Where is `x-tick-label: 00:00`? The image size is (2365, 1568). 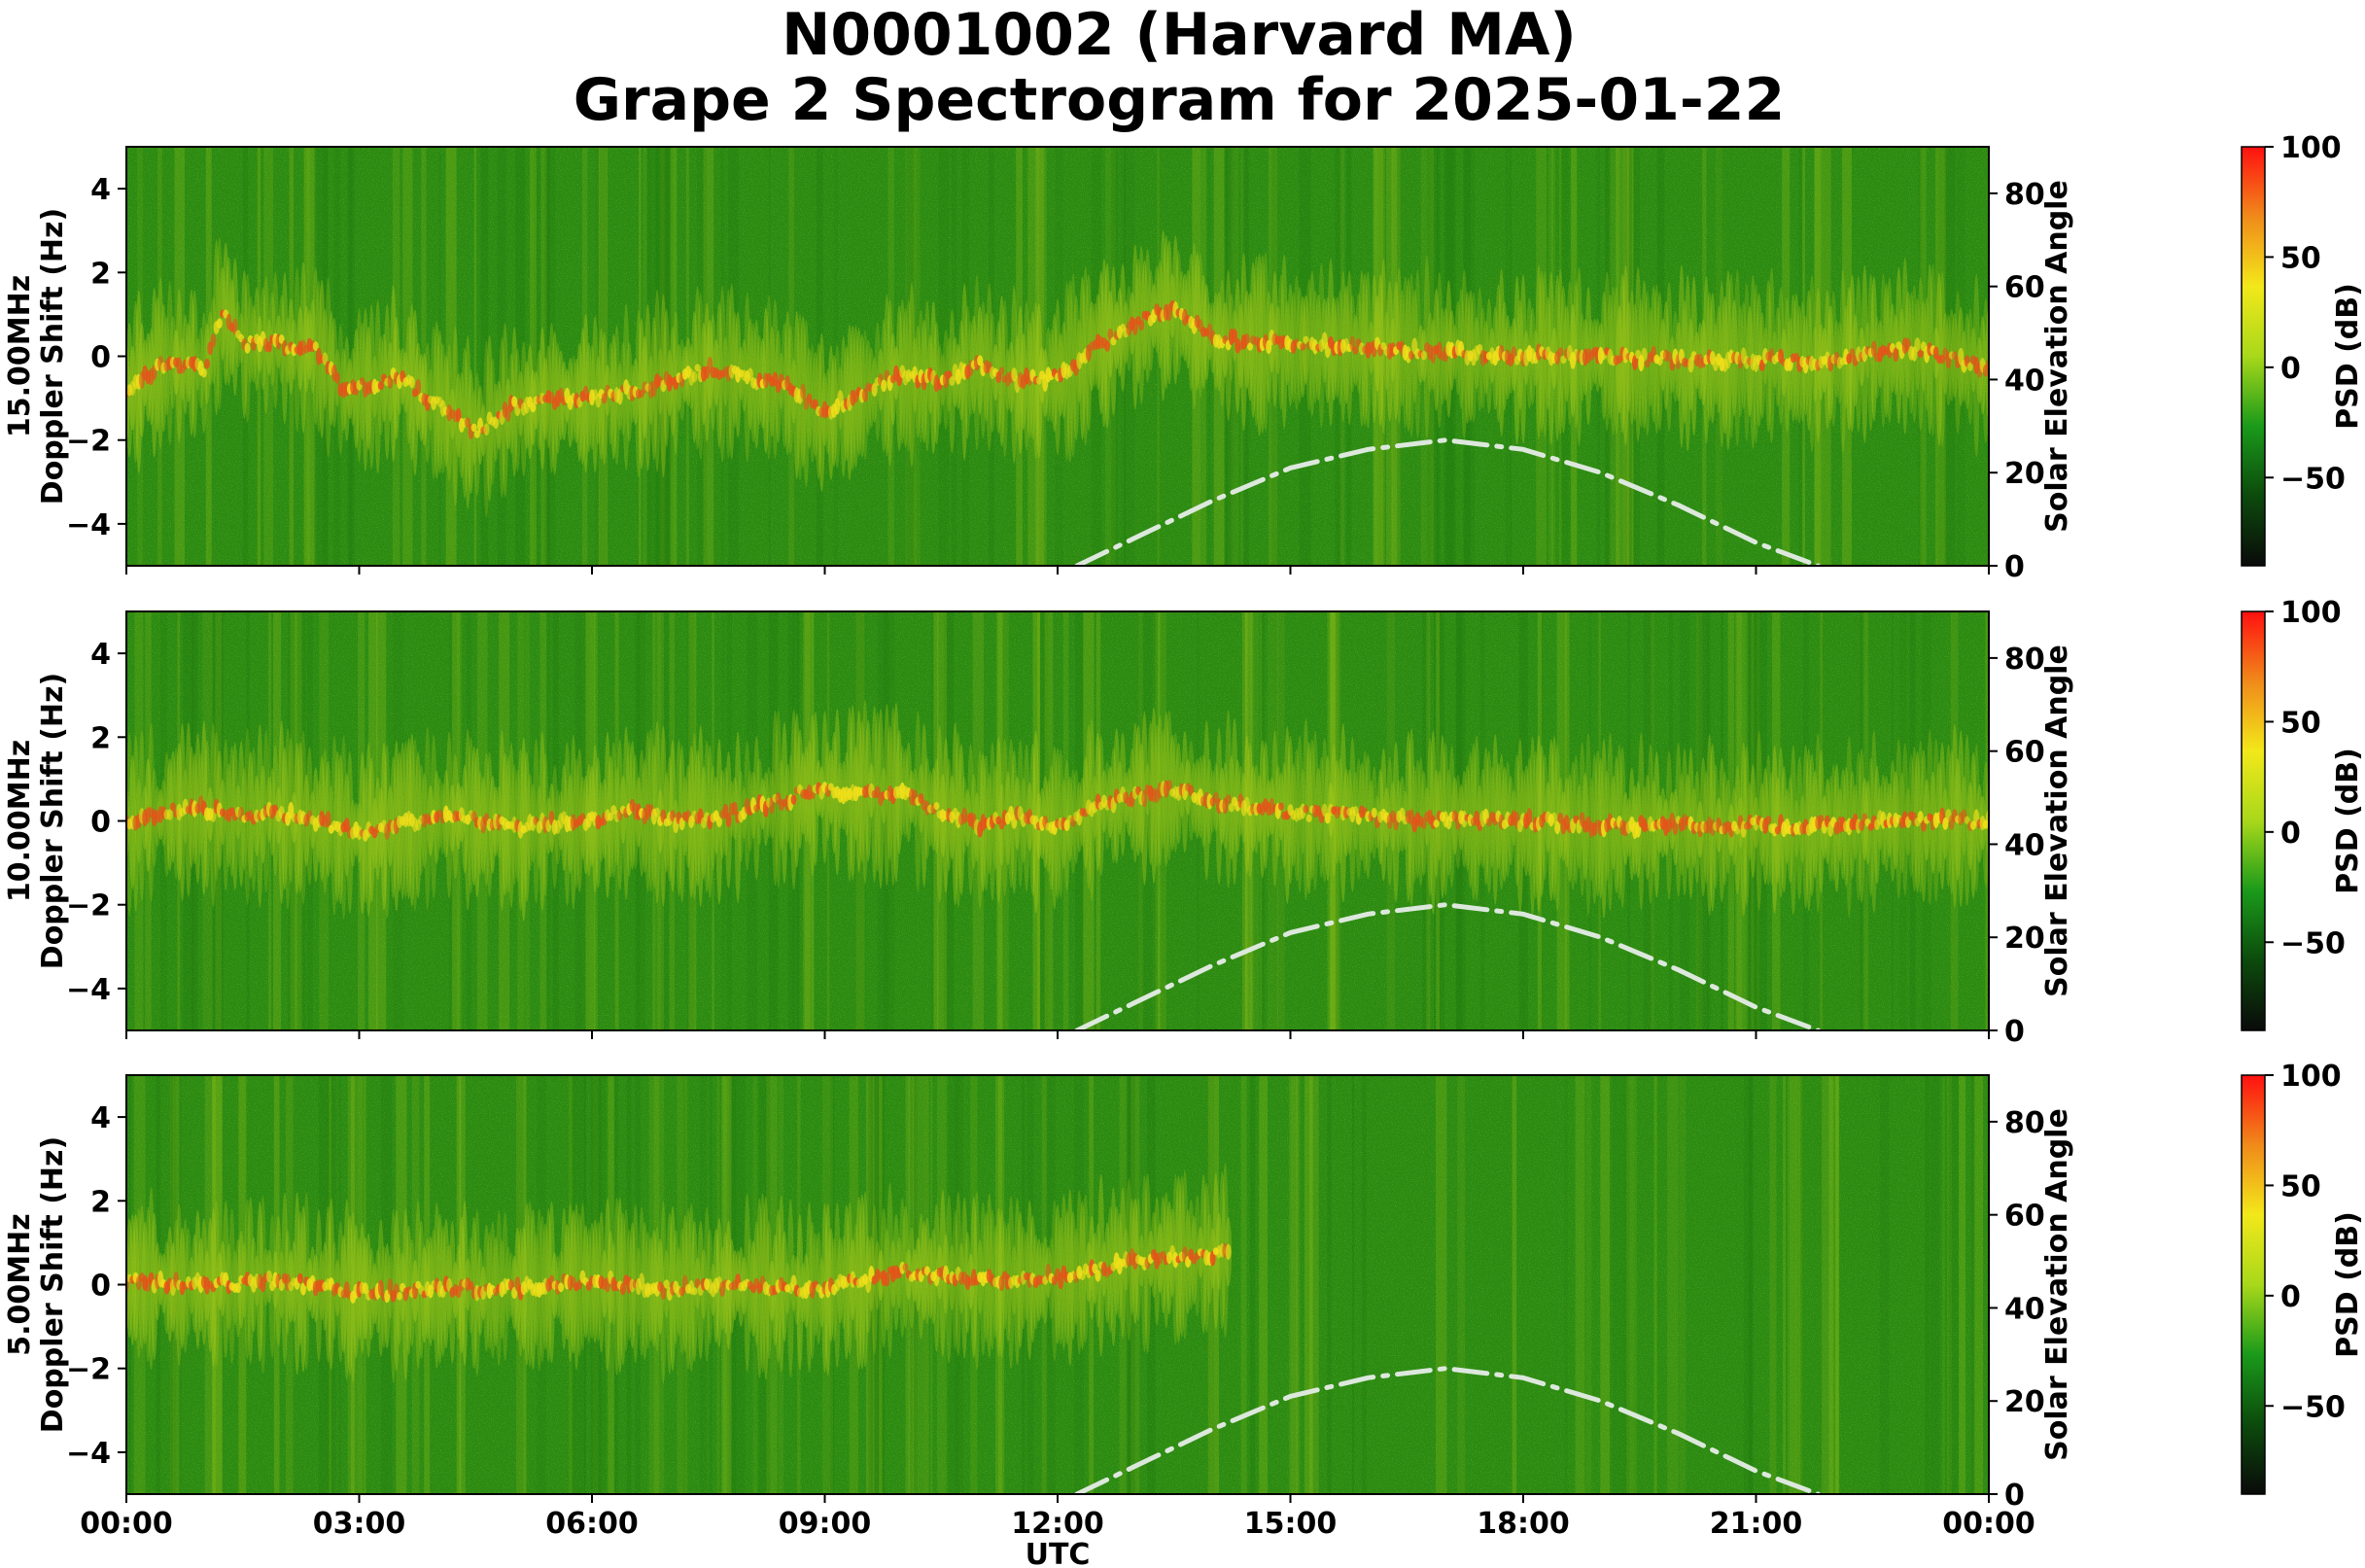
x-tick-label: 00:00 is located at coordinates (1988, 1524).